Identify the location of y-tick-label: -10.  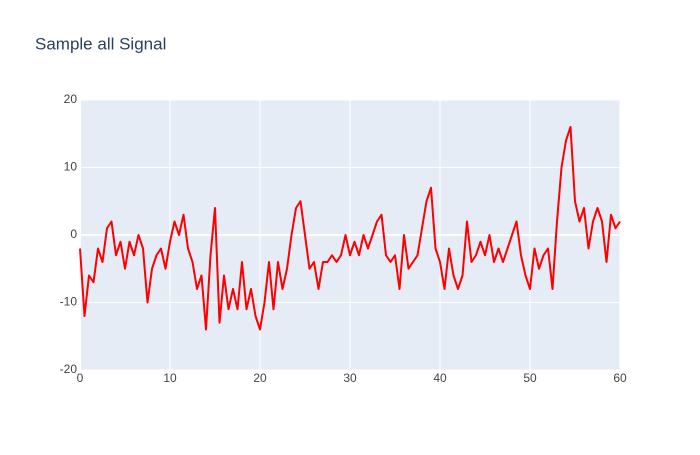
(69, 302).